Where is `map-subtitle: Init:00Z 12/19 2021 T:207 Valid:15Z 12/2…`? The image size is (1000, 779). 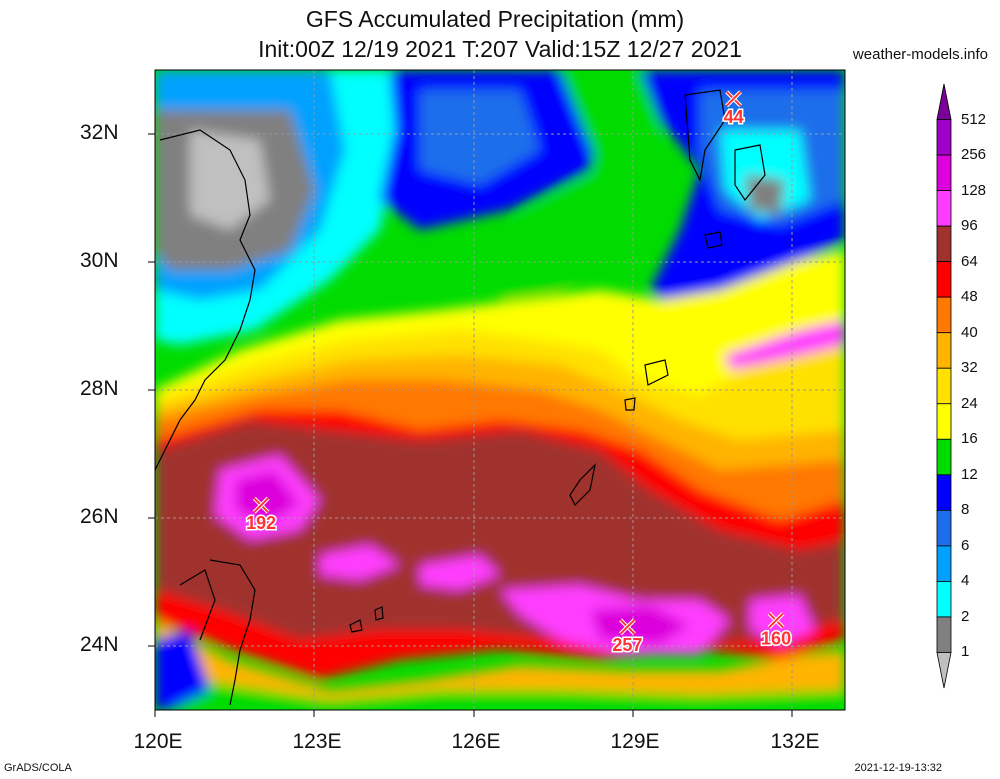
map-subtitle: Init:00Z 12/19 2021 T:207 Valid:15Z 12/2… is located at coordinates (500, 49).